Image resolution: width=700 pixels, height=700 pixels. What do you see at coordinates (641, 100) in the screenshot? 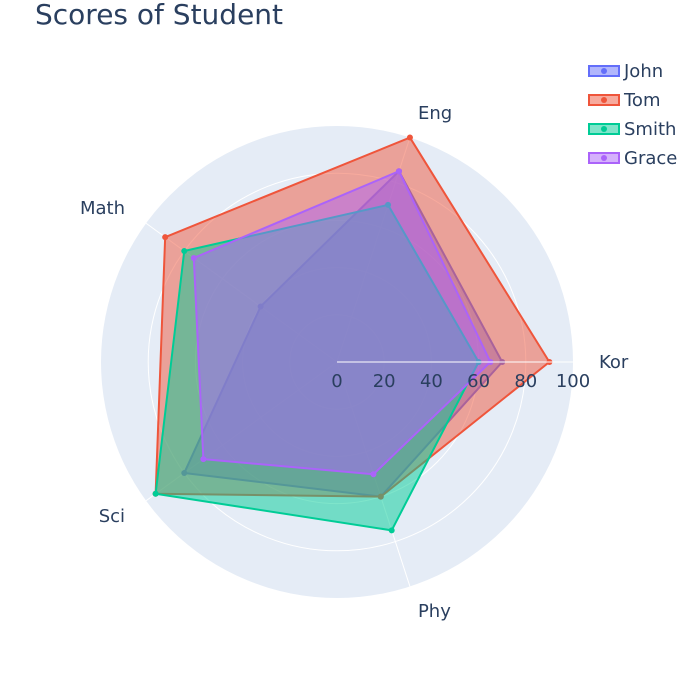
I see `legend-label: Tom` at bounding box center [641, 100].